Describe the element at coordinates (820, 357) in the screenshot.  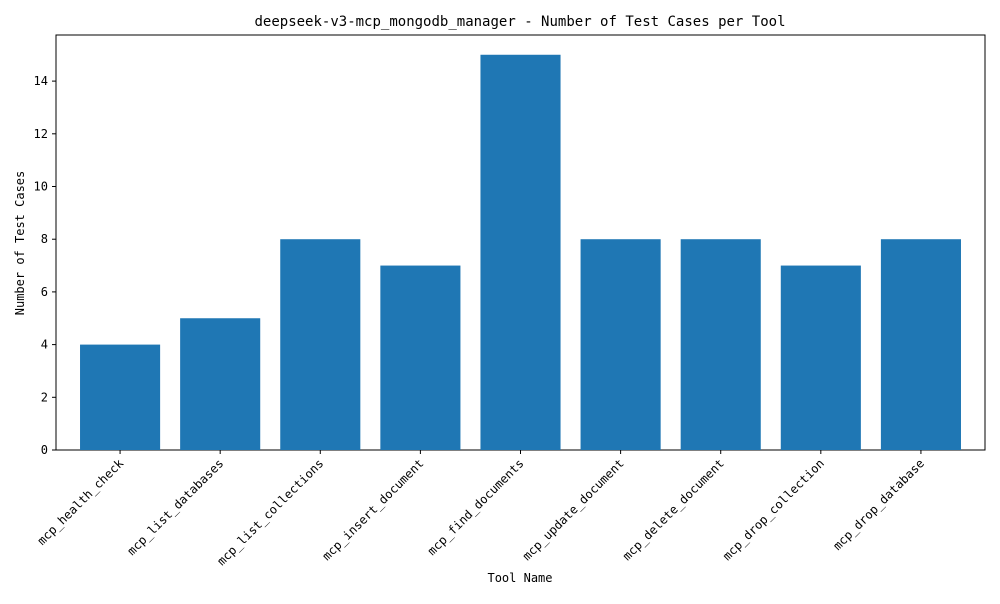
I see `bar-mcp-drop-collection` at that location.